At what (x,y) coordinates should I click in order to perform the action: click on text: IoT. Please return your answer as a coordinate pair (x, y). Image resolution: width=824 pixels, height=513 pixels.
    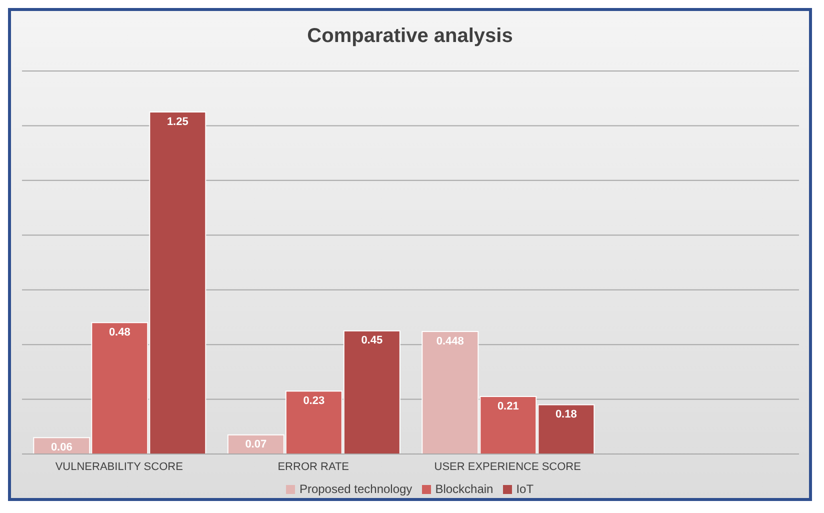
    Looking at the image, I should click on (525, 489).